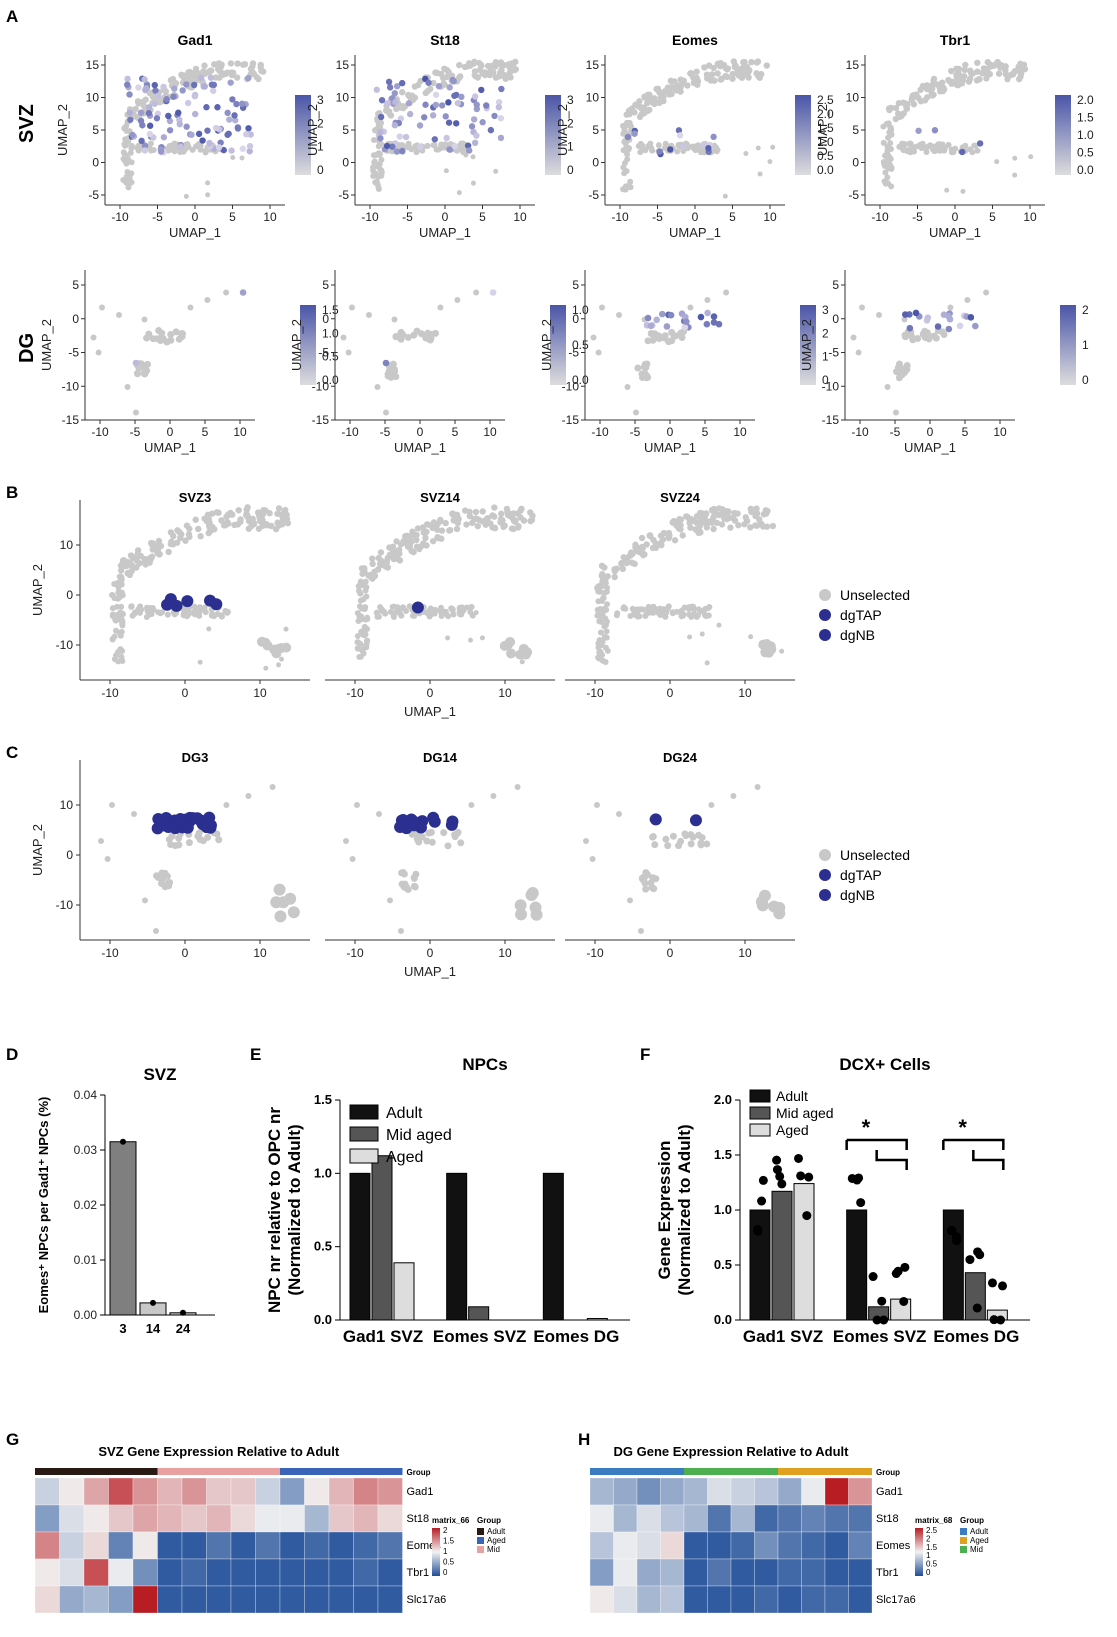 This screenshot has height=1637, width=1117. What do you see at coordinates (93, 195) in the screenshot?
I see `y-tick-label: -5` at bounding box center [93, 195].